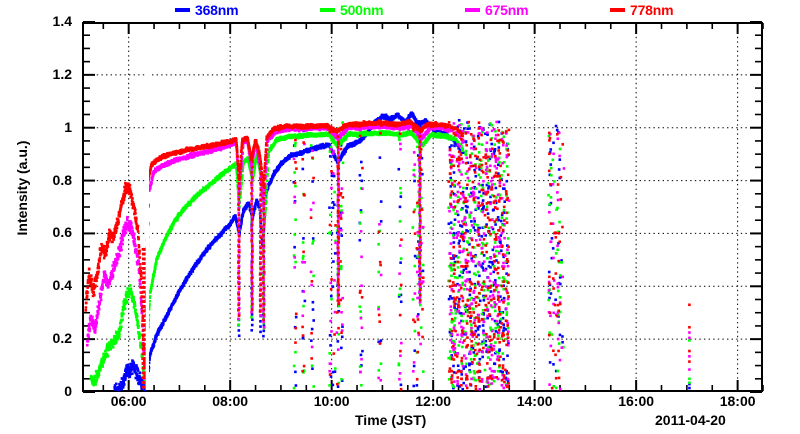  Describe the element at coordinates (62, 232) in the screenshot. I see `y-tick-label: 0.6` at that location.